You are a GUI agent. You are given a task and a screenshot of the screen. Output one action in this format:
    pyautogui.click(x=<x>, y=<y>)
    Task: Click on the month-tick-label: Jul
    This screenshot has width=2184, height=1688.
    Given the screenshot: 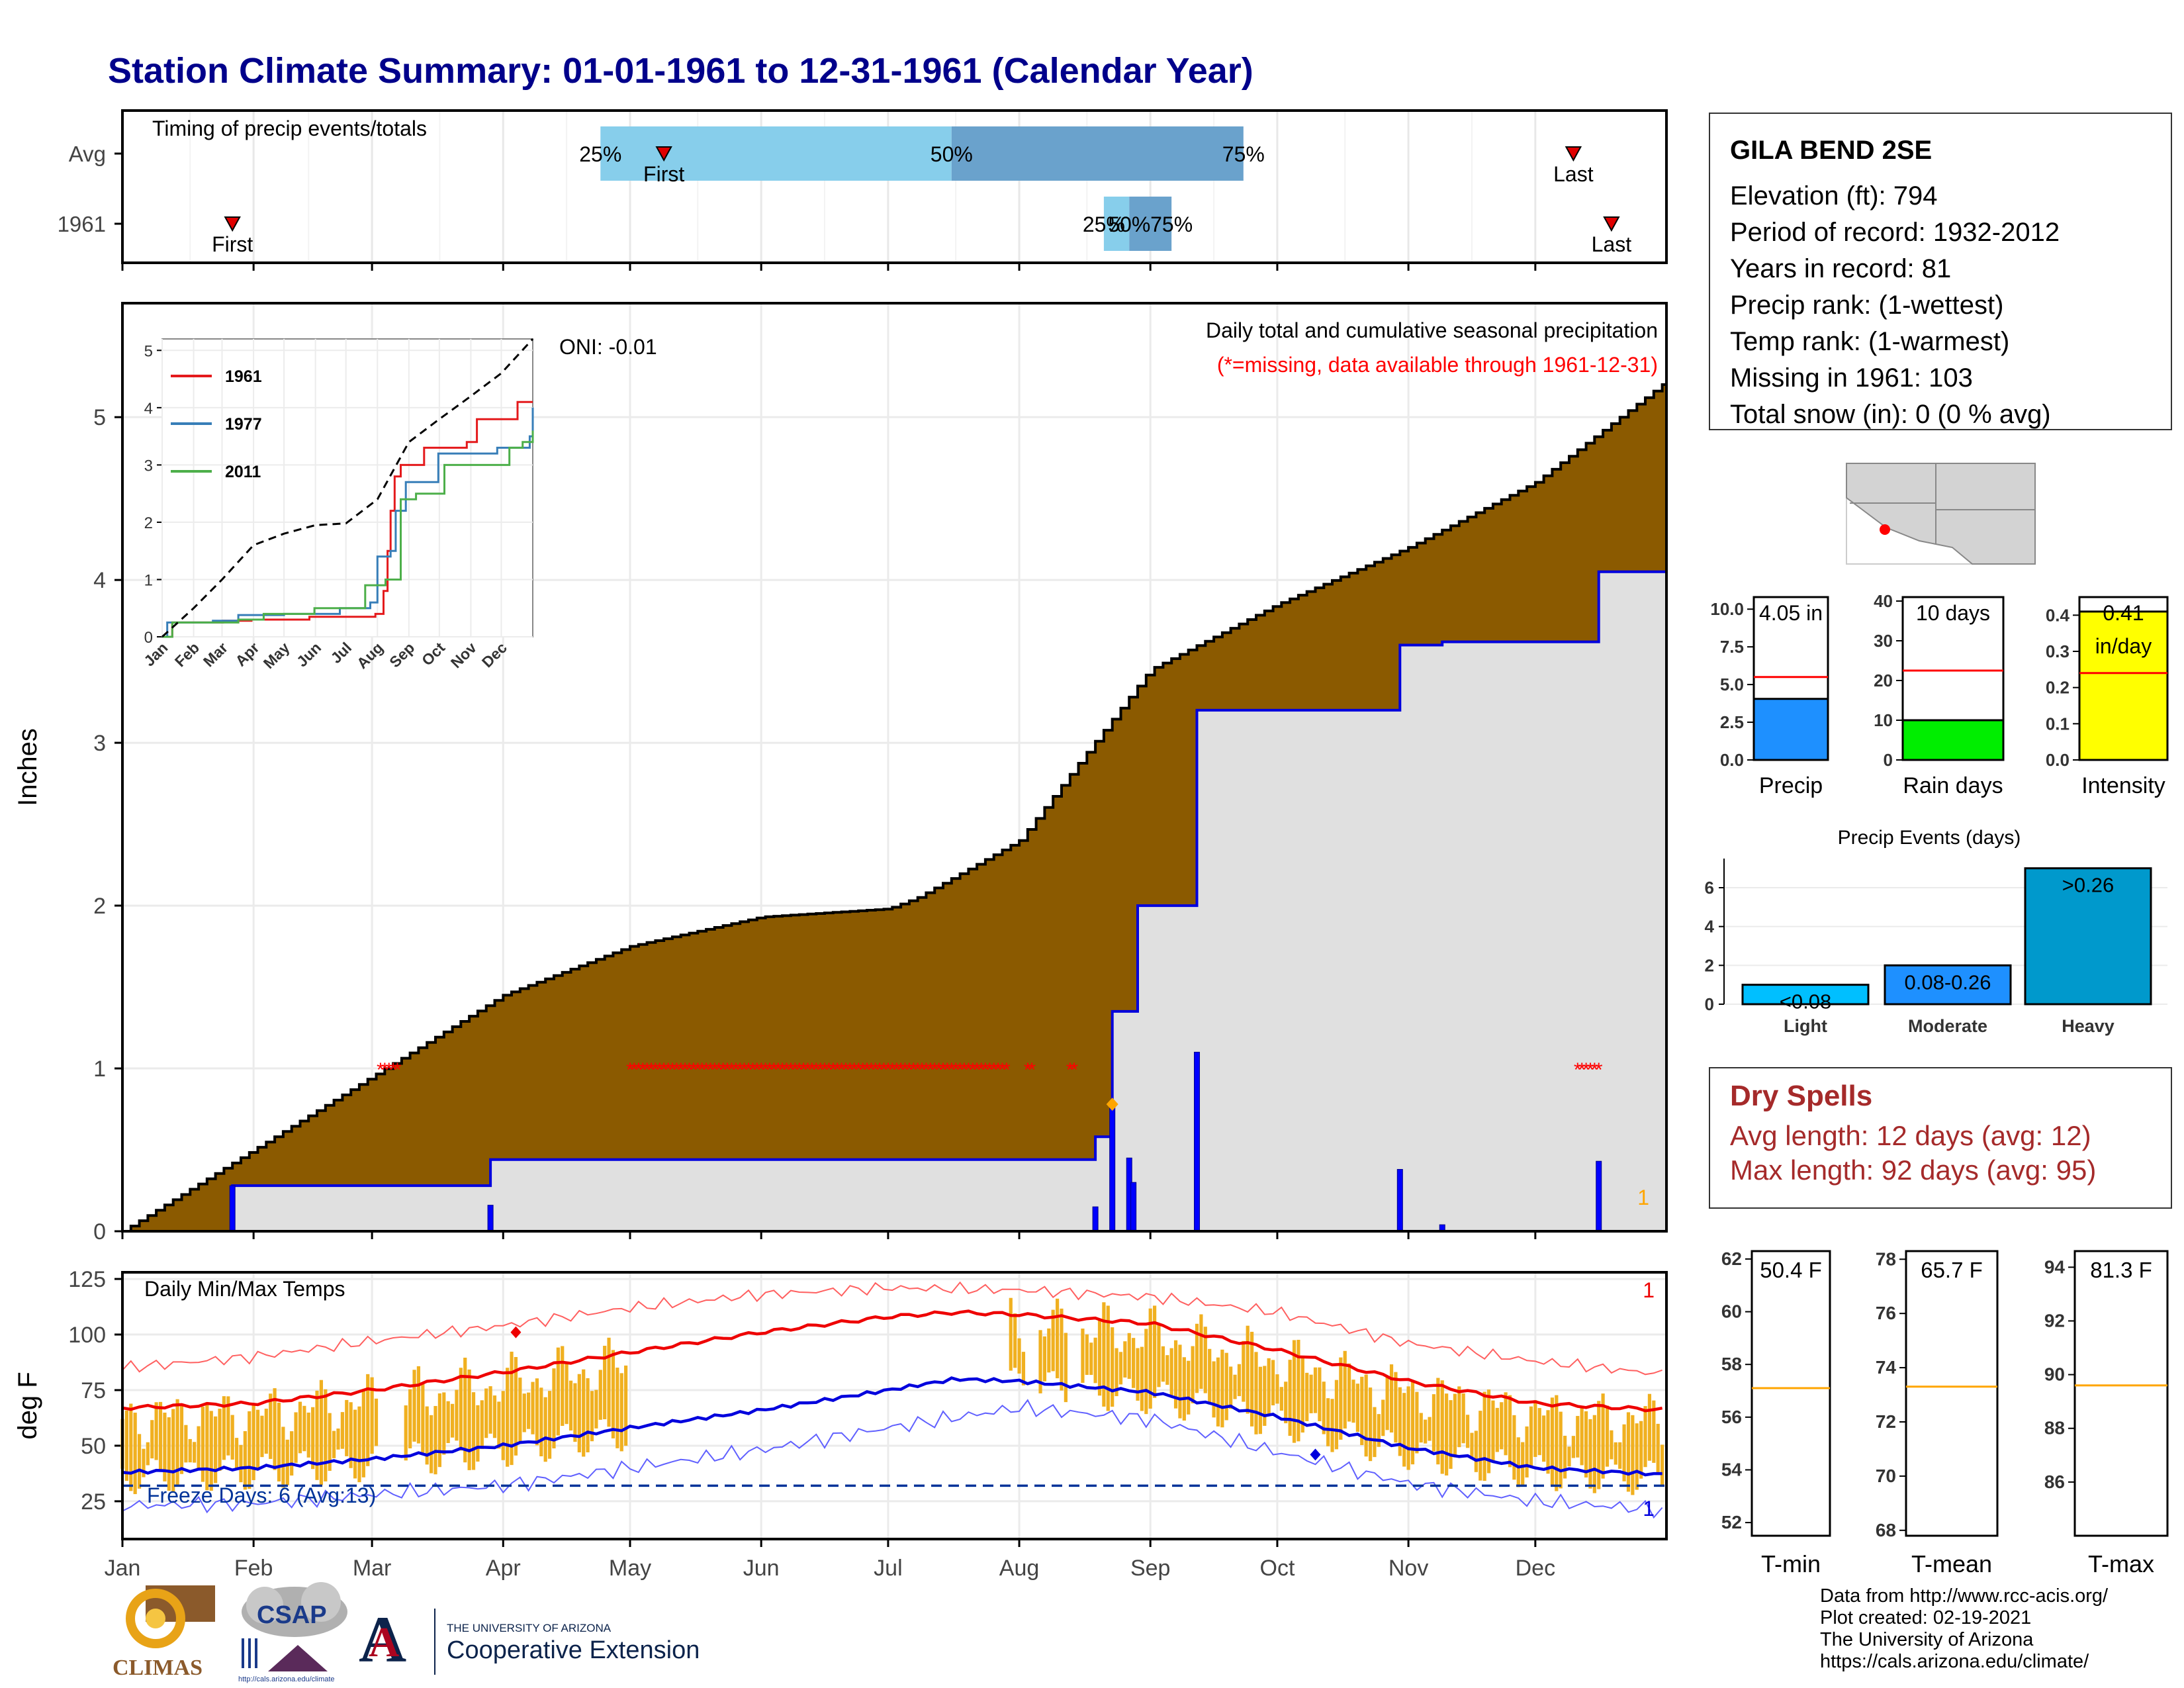 What is the action you would take?
    pyautogui.click(x=888, y=1568)
    